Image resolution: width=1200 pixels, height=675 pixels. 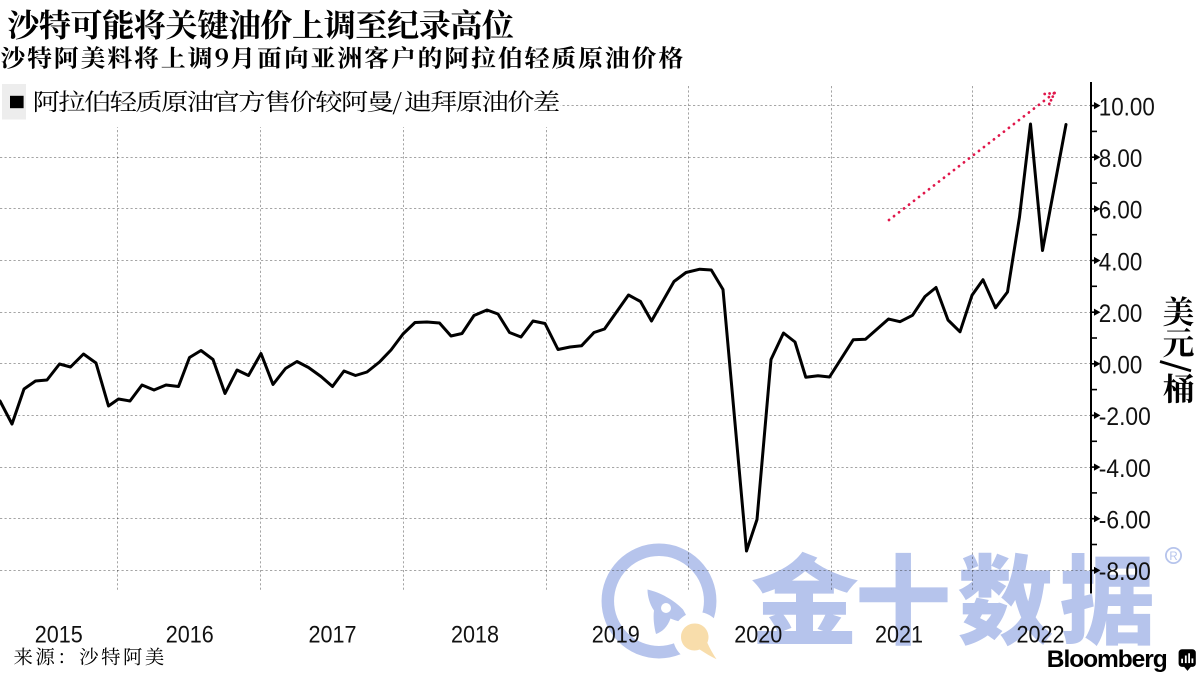 What do you see at coordinates (1121, 211) in the screenshot?
I see `svg-text: 6.00` at bounding box center [1121, 211].